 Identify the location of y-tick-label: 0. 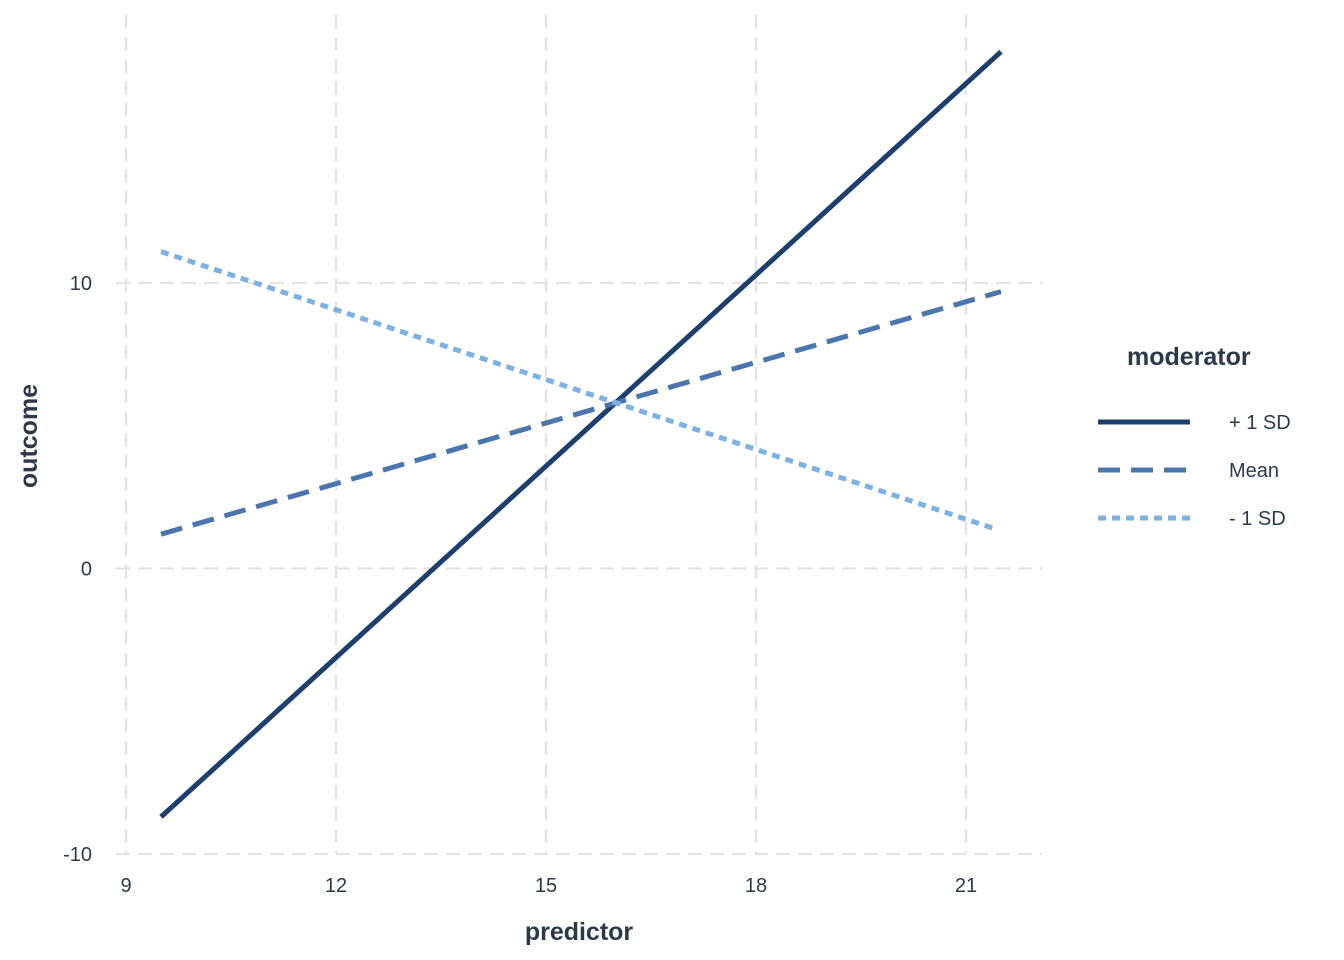
(86, 570).